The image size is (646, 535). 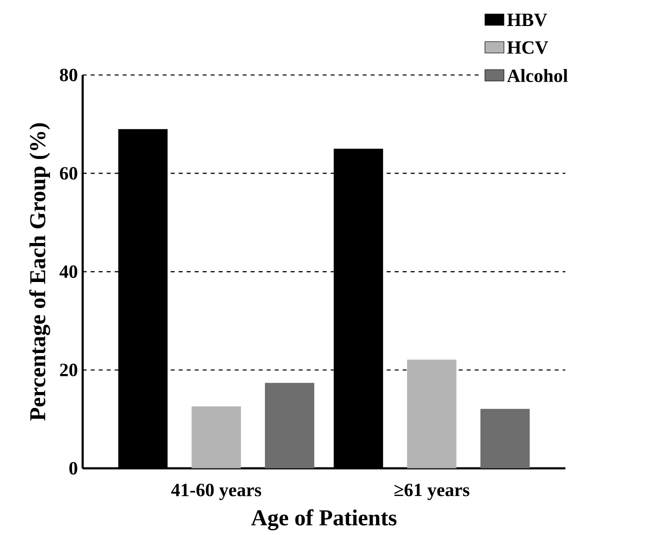 I want to click on x-tick-label: ≥61 years, so click(x=432, y=492).